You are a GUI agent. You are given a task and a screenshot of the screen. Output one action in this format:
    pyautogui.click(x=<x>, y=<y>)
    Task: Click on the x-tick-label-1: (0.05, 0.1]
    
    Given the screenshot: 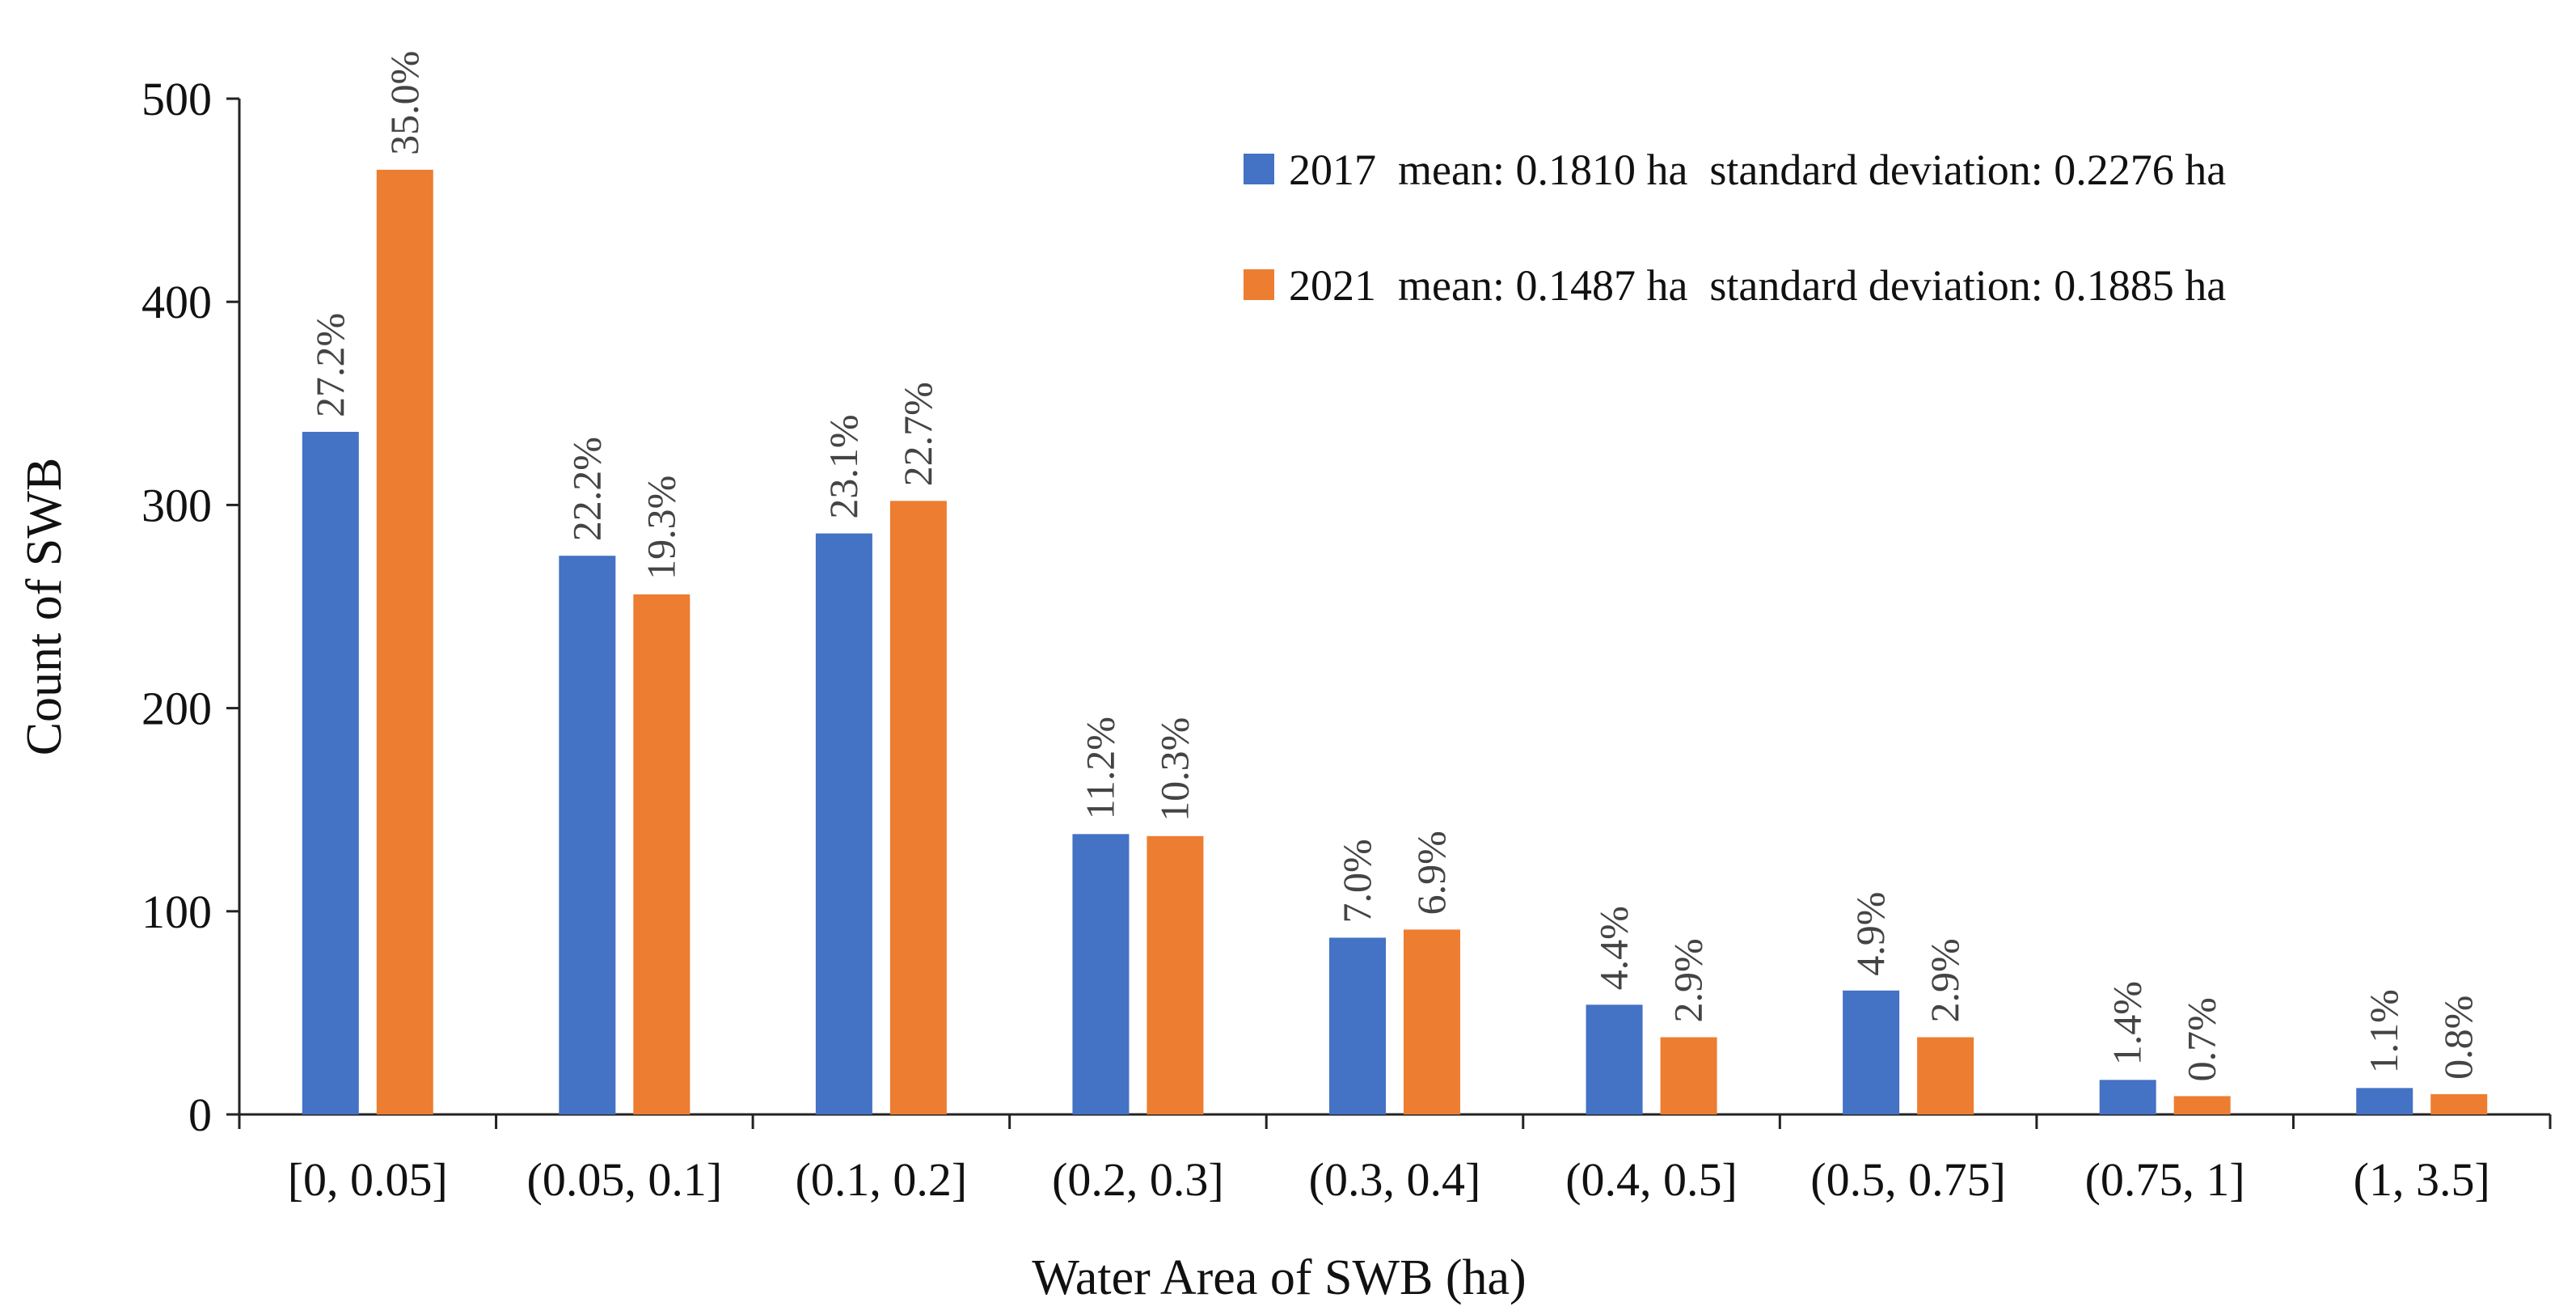 What is the action you would take?
    pyautogui.click(x=625, y=1179)
    